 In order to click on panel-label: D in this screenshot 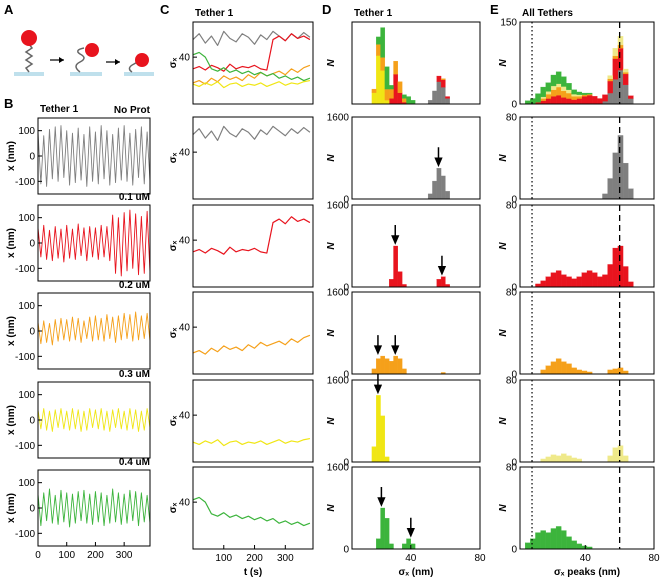, I will do `click(326, 9)`.